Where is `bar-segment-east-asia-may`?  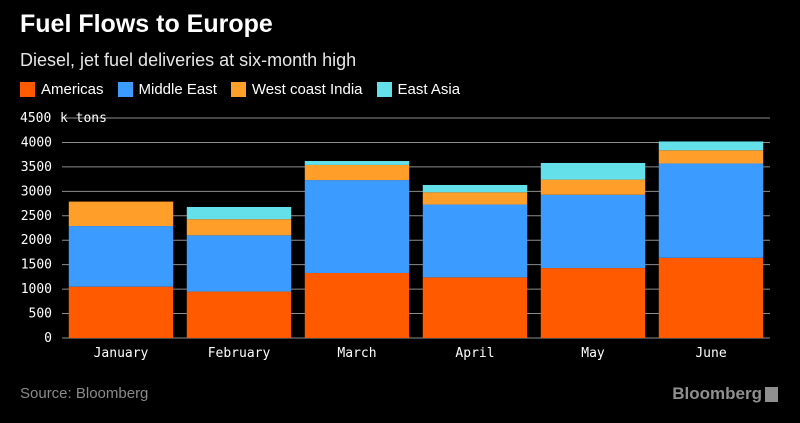 bar-segment-east-asia-may is located at coordinates (593, 171).